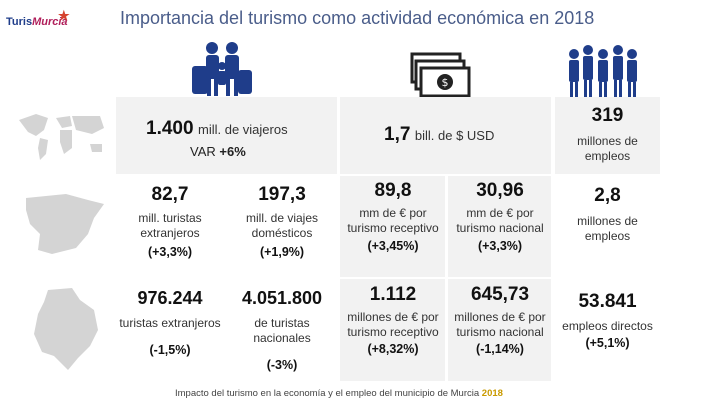 The width and height of the screenshot is (720, 405). What do you see at coordinates (500, 294) in the screenshot?
I see `murcia-national-value: 645,73` at bounding box center [500, 294].